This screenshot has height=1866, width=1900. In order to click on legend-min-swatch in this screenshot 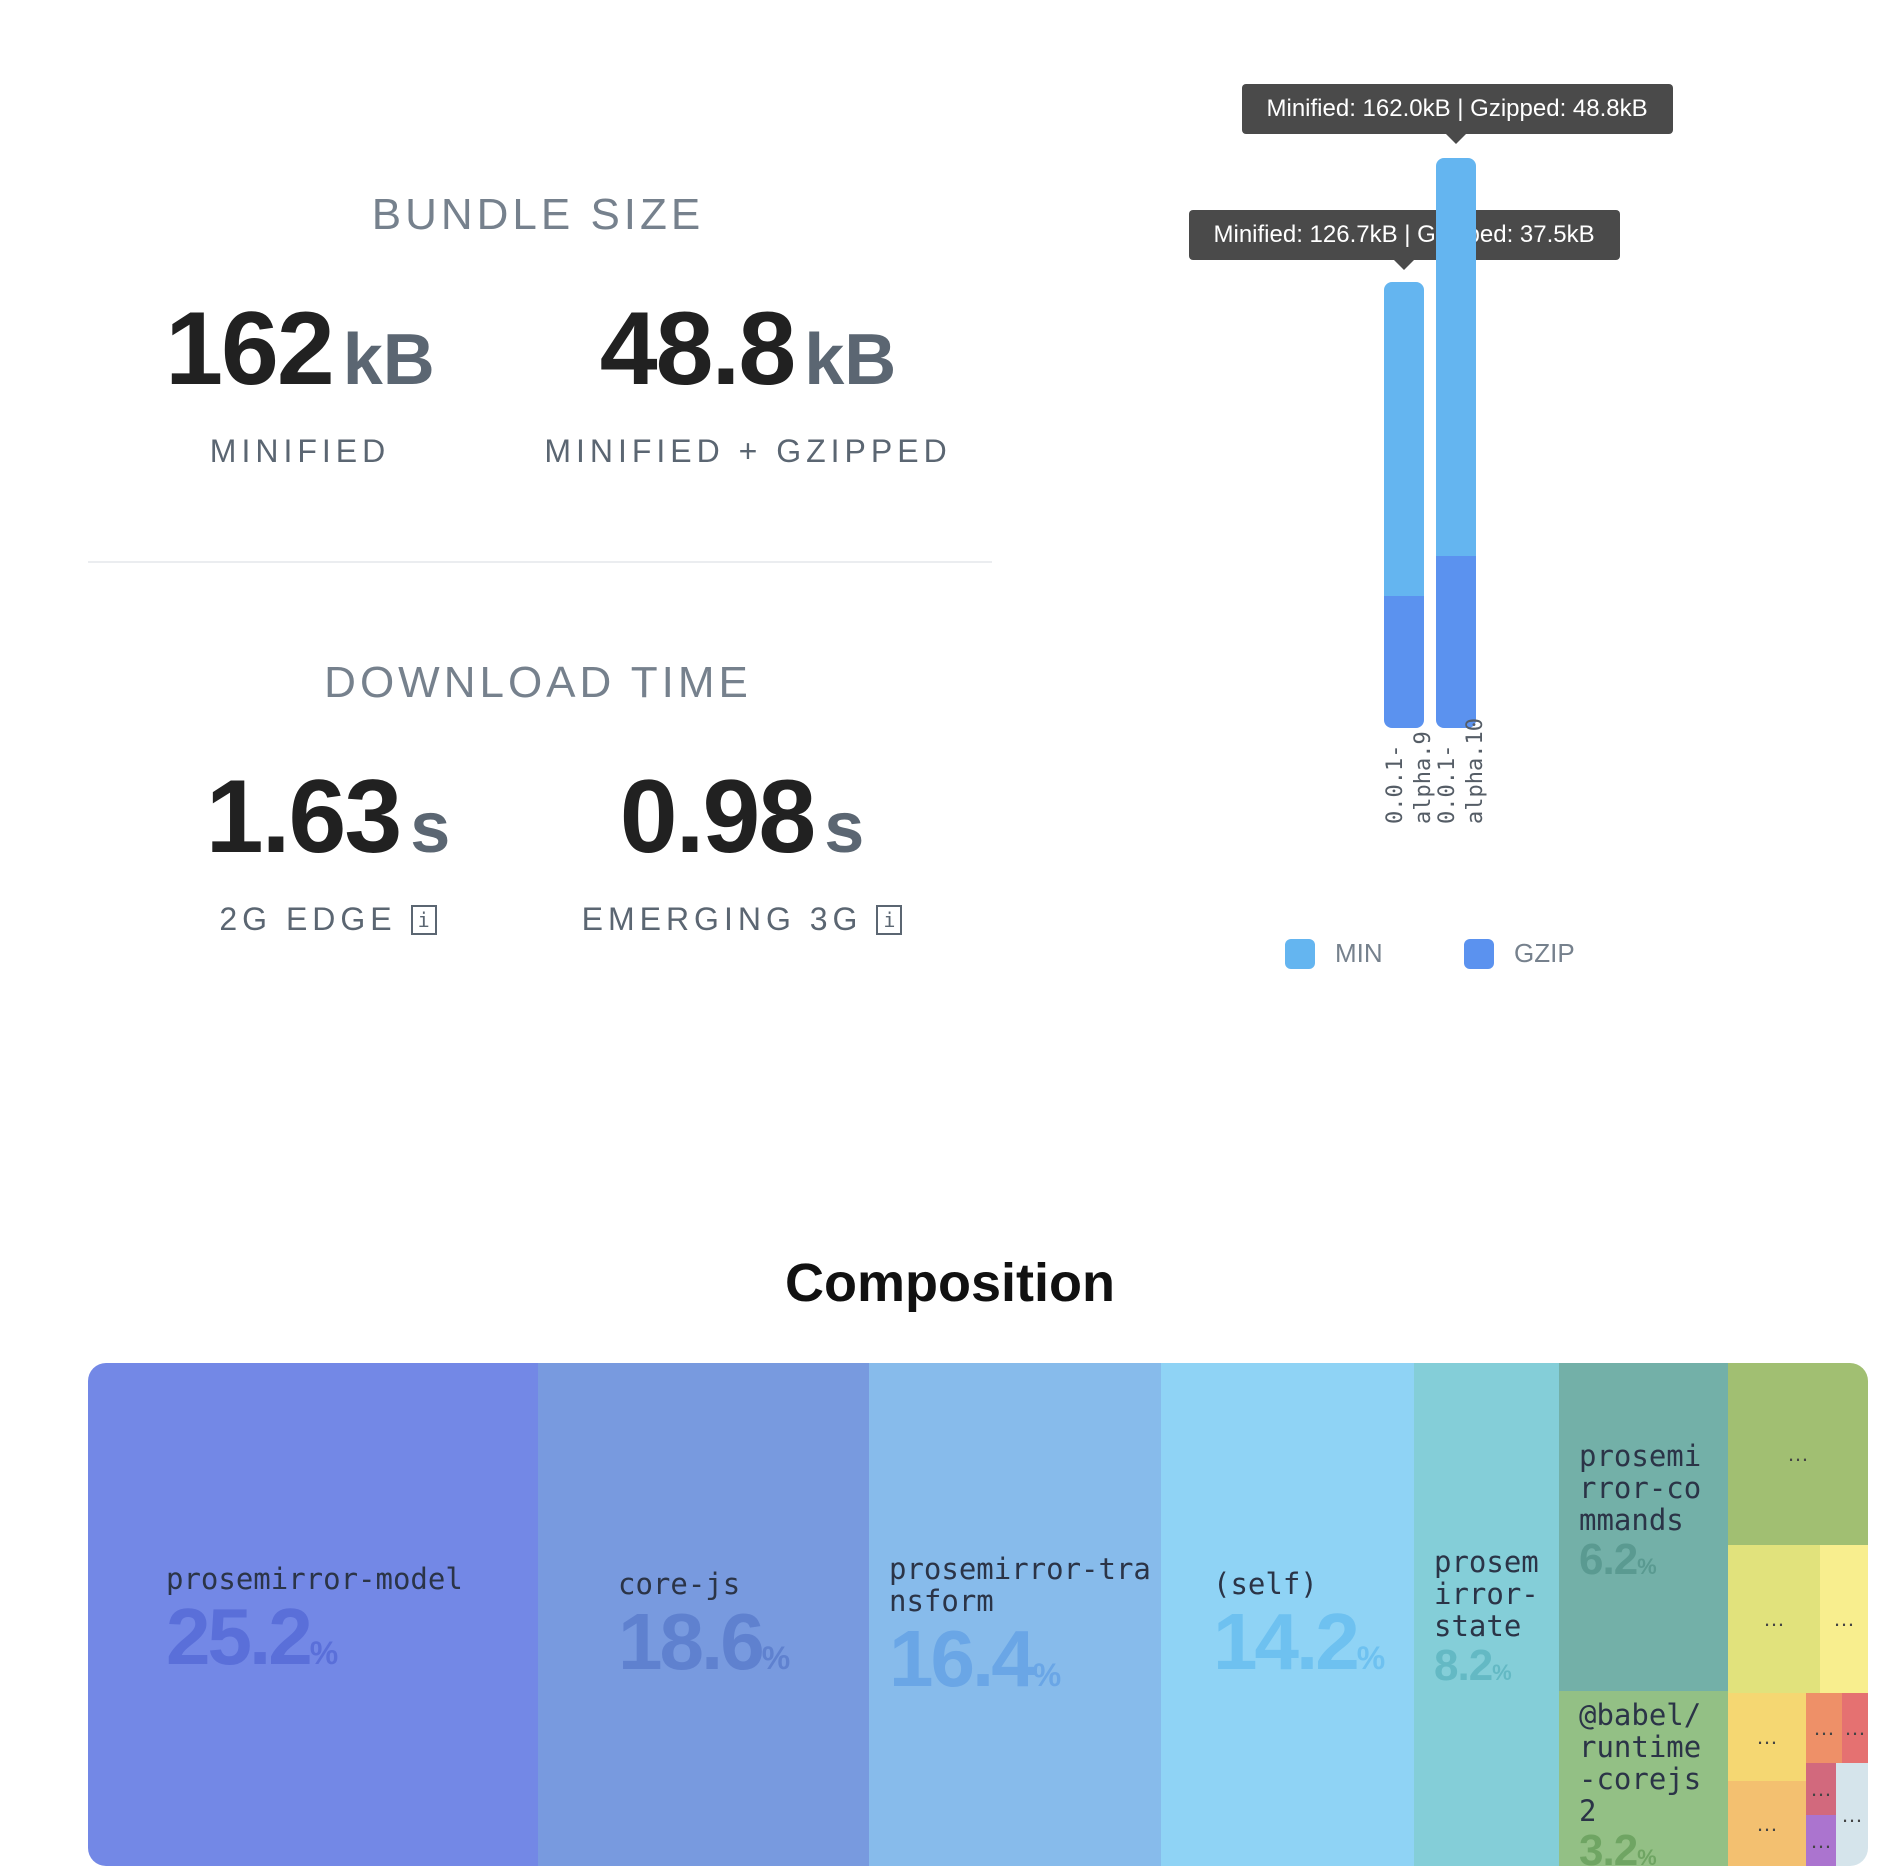, I will do `click(1300, 953)`.